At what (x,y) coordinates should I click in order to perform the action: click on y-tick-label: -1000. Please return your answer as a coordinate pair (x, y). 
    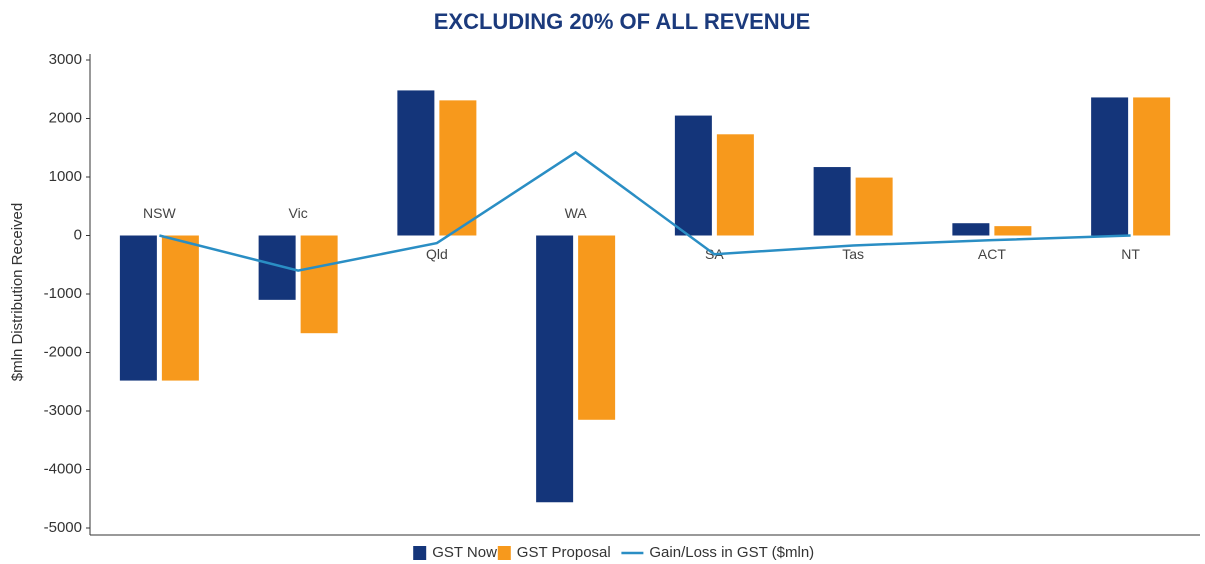
    Looking at the image, I should click on (63, 293).